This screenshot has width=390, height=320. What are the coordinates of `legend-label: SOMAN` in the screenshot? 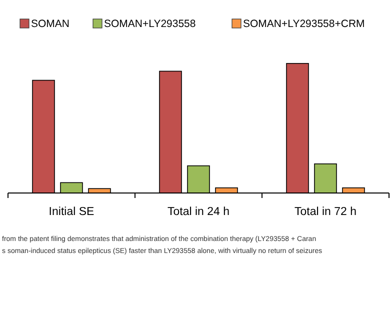 It's located at (50, 24).